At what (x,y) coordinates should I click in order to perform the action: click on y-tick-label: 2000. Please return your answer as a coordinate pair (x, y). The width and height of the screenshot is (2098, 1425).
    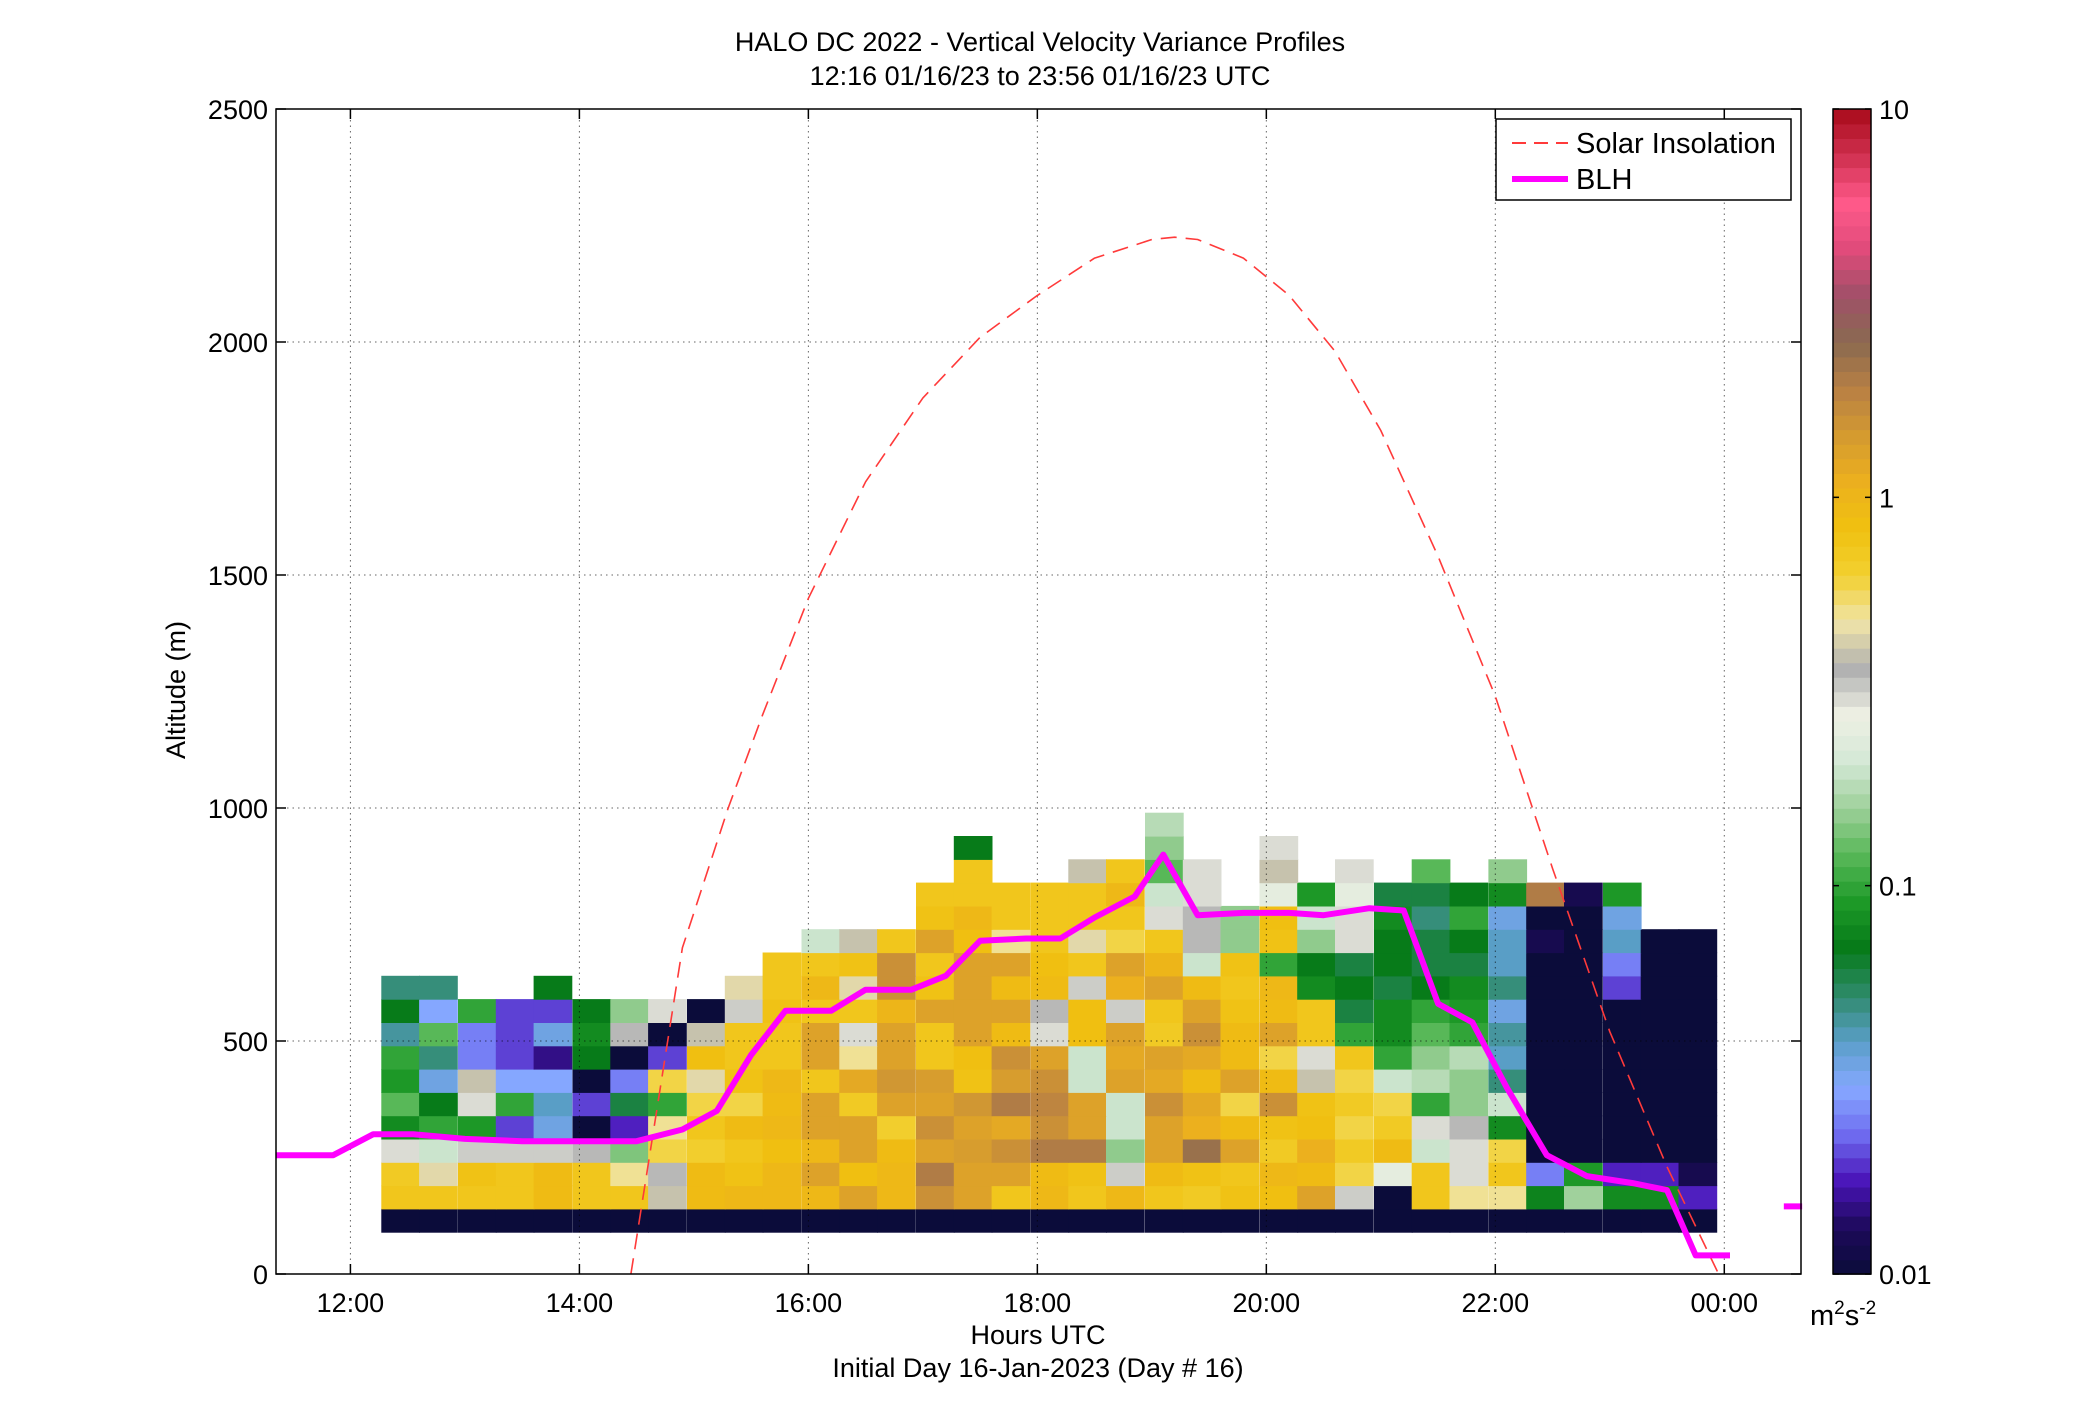
    Looking at the image, I should click on (238, 343).